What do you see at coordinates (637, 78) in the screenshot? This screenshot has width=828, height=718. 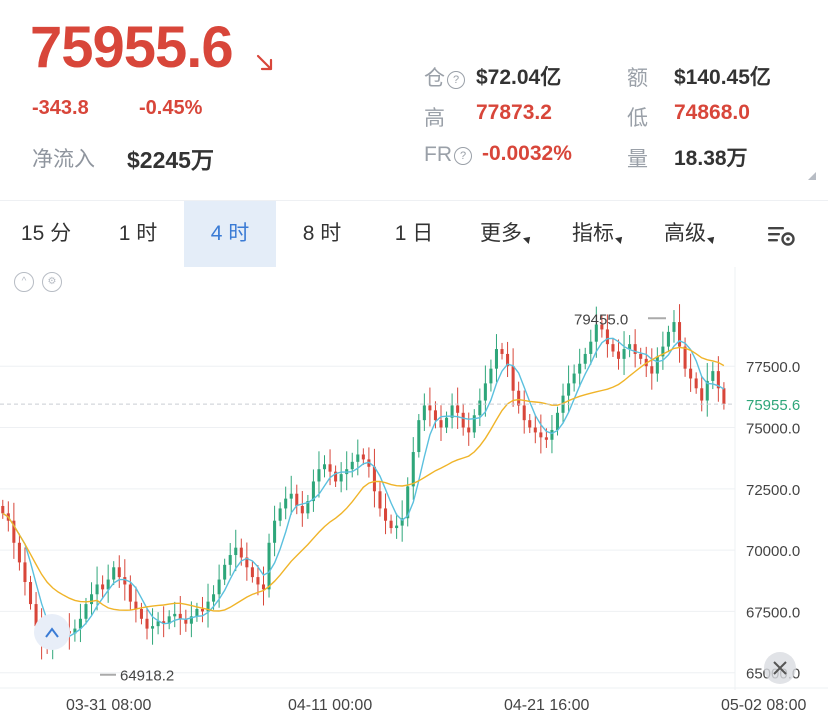 I see `turnover-label: 额` at bounding box center [637, 78].